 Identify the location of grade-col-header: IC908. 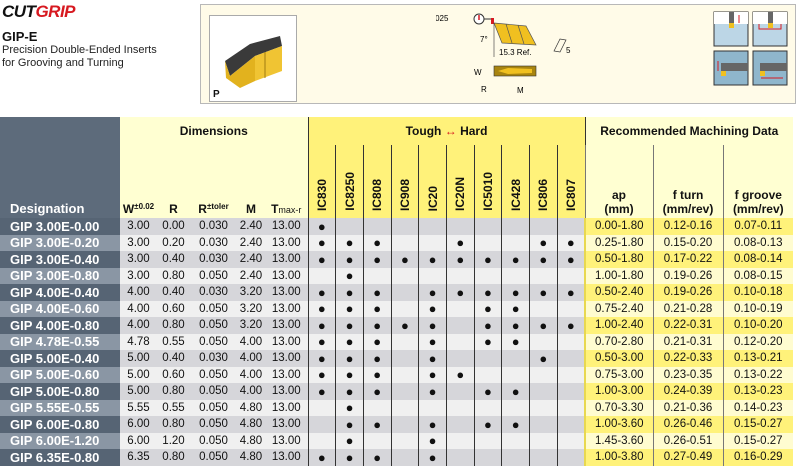
(404, 181).